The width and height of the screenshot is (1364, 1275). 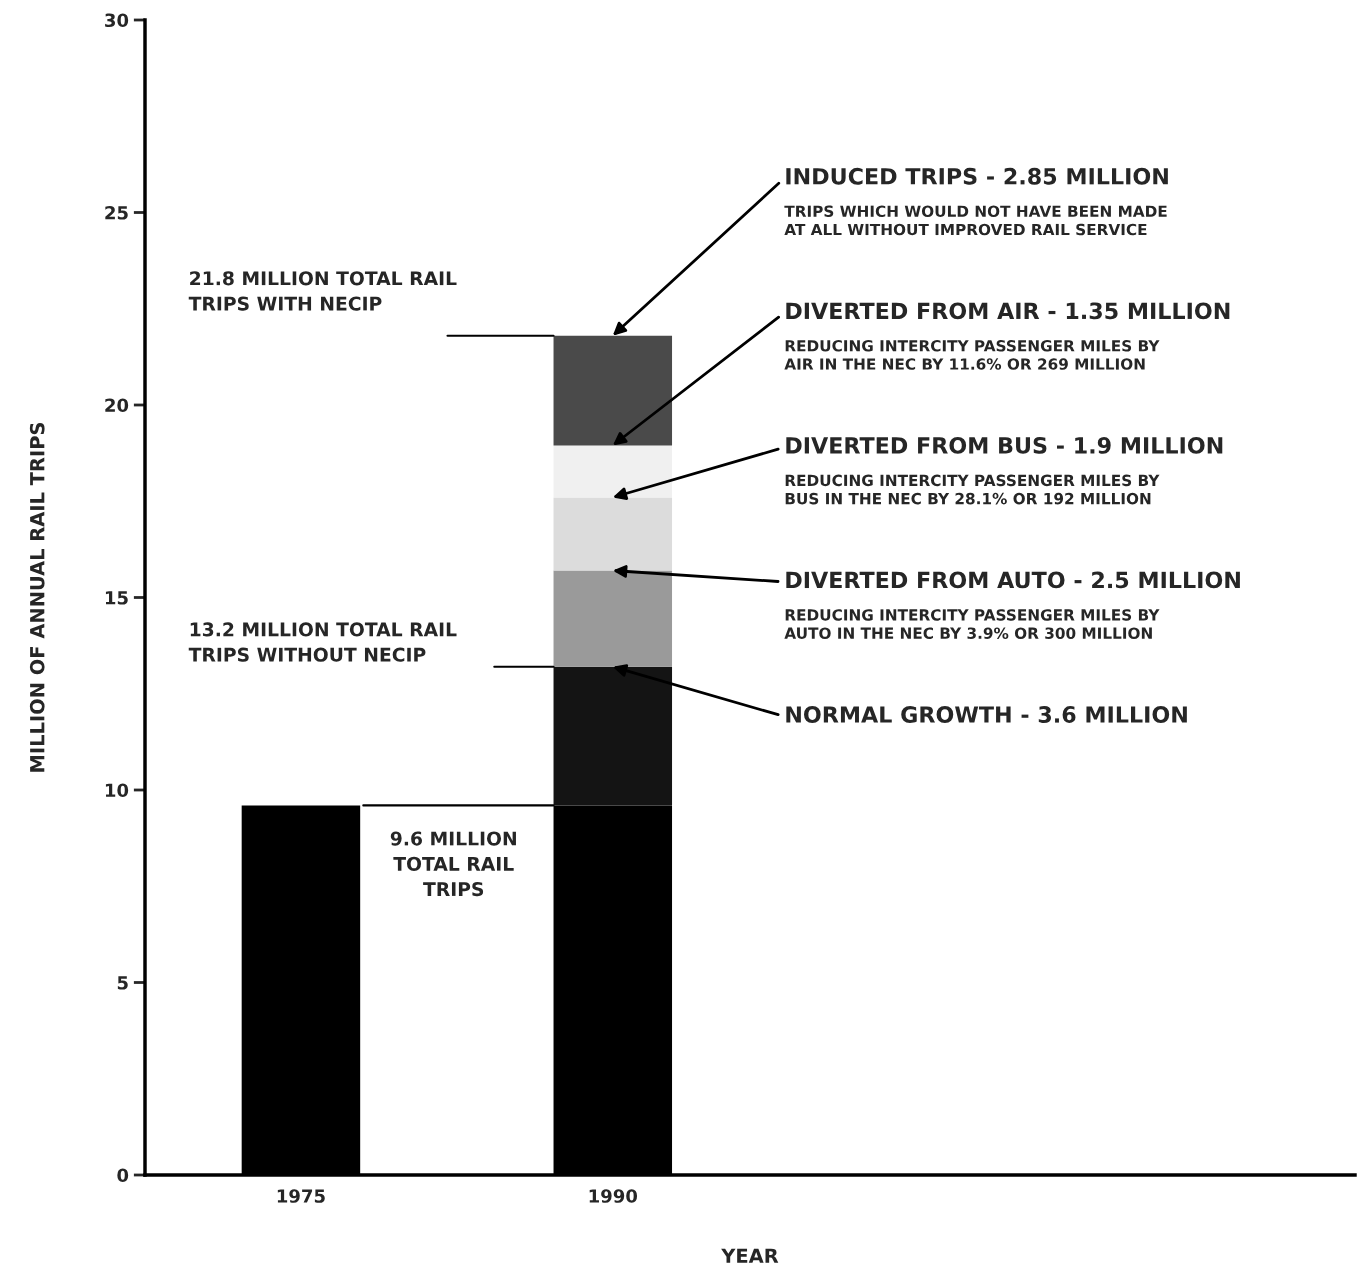 What do you see at coordinates (1008, 311) in the screenshot?
I see `annotation: DIVERTED FROM AIR - 1.35 MILLION` at bounding box center [1008, 311].